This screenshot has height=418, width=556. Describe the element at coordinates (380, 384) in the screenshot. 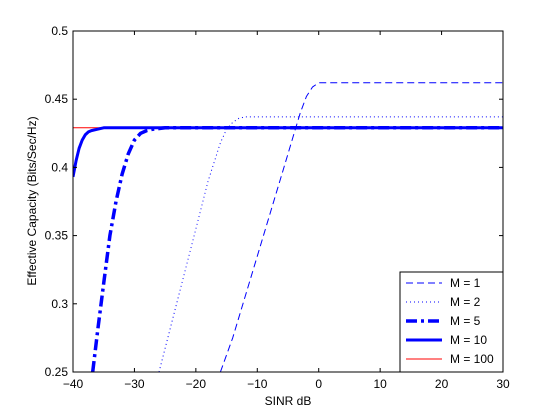

I see `x-tick-label: 10` at that location.